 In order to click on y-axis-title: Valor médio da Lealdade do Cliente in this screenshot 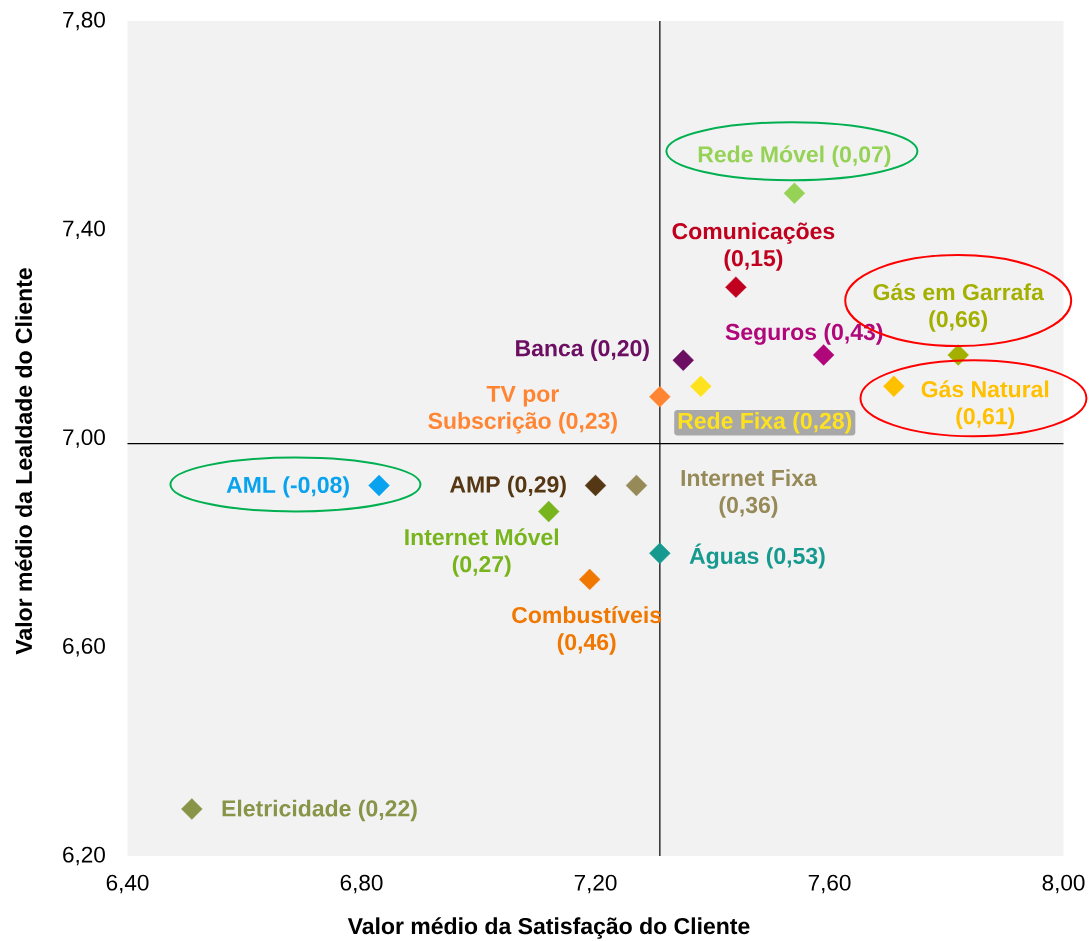, I will do `click(23, 461)`.